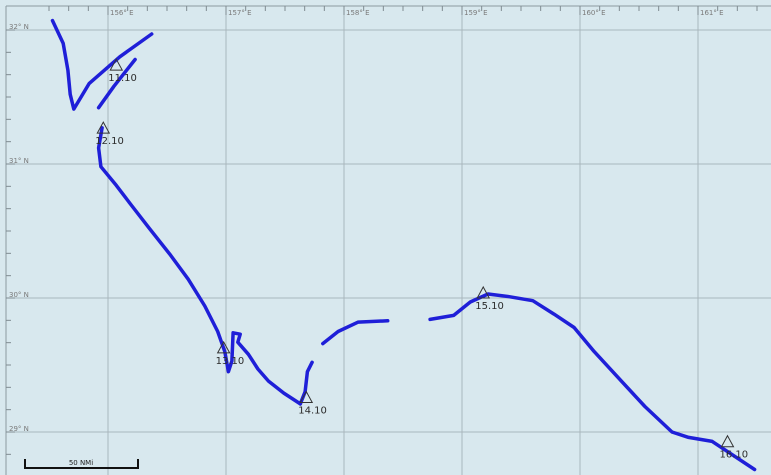 The image size is (771, 475). I want to click on waypoint-date-label: 13.10, so click(230, 361).